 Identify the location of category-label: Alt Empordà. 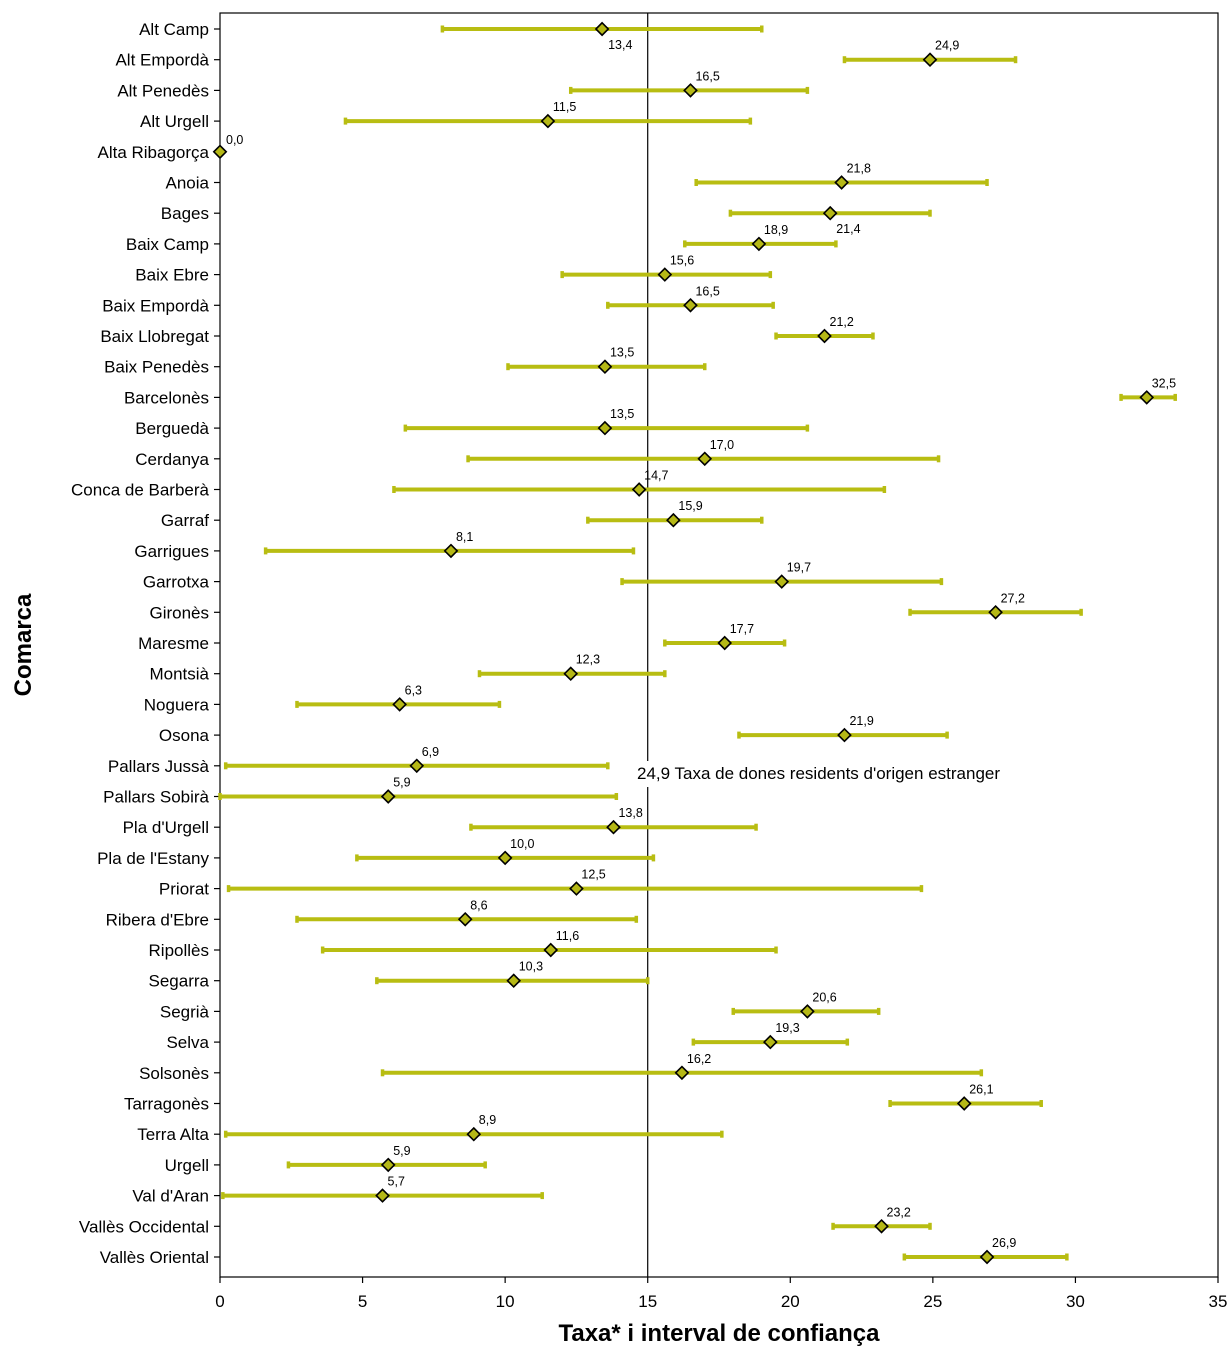
(162, 60).